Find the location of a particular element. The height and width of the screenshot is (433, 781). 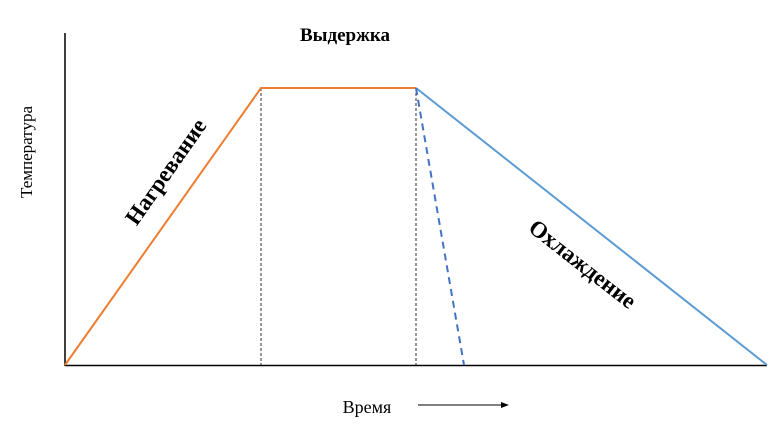

x-axis-label: Время is located at coordinates (367, 407).